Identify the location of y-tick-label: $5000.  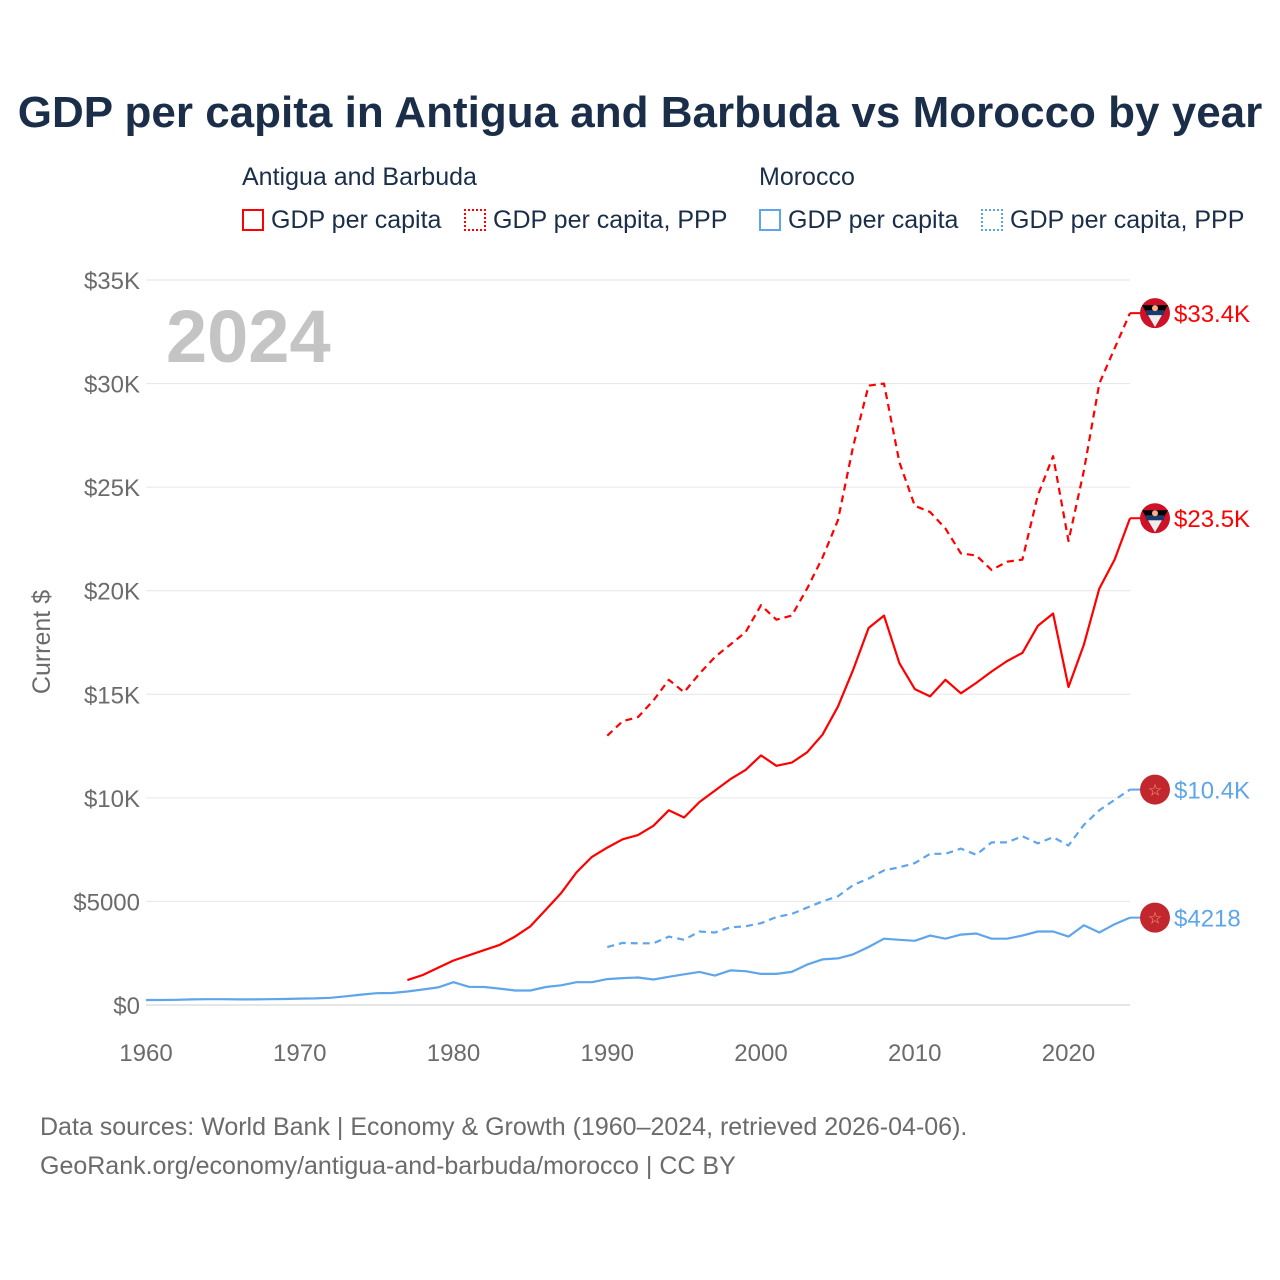
(106, 902).